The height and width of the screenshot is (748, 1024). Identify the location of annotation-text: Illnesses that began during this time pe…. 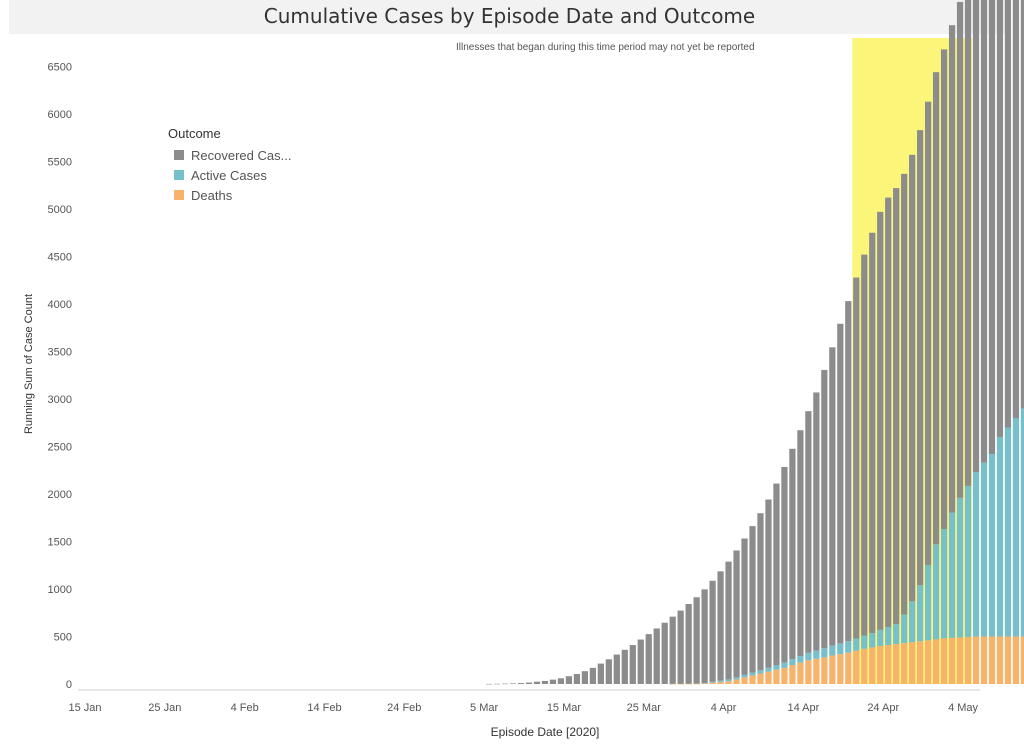
(605, 47).